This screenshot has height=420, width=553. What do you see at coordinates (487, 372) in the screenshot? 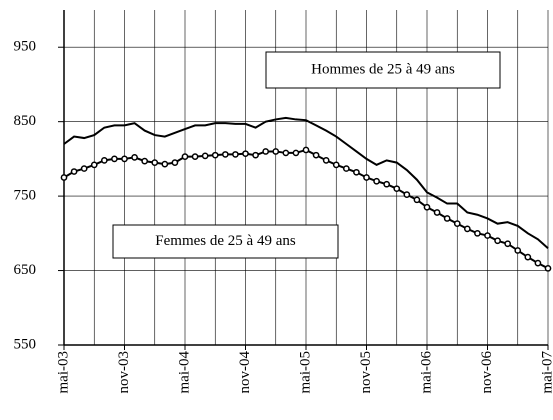
I see `x-tick-label: nov-06` at bounding box center [487, 372].